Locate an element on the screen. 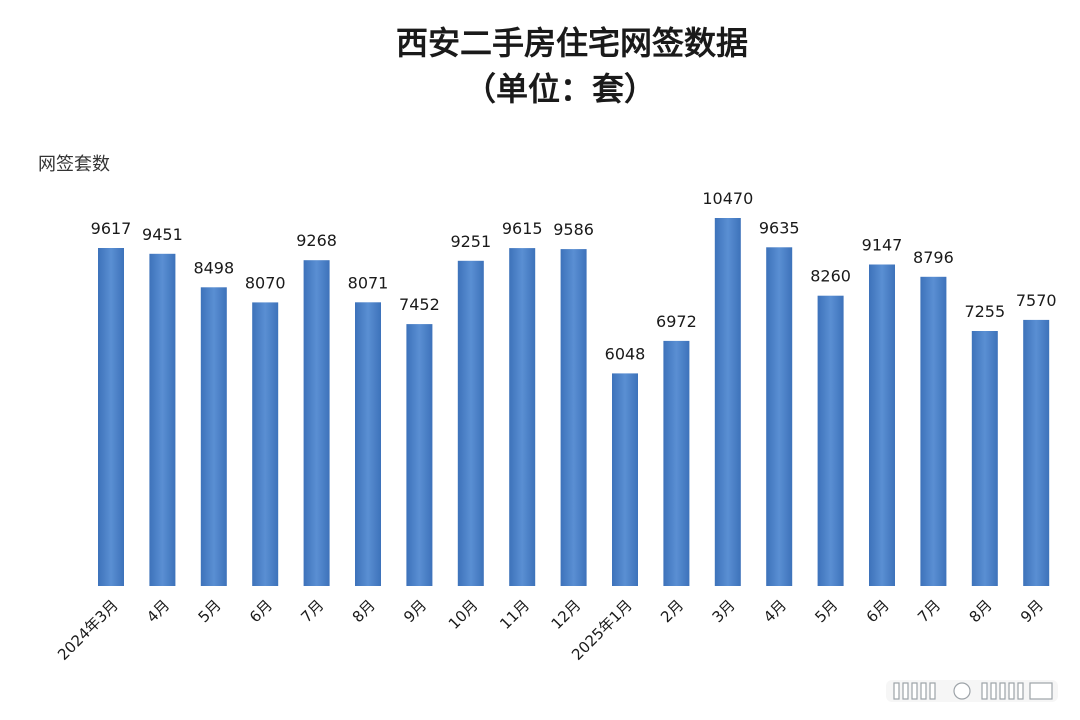 This screenshot has width=1080, height=720. x-tick-label-4: 7月 is located at coordinates (312, 611).